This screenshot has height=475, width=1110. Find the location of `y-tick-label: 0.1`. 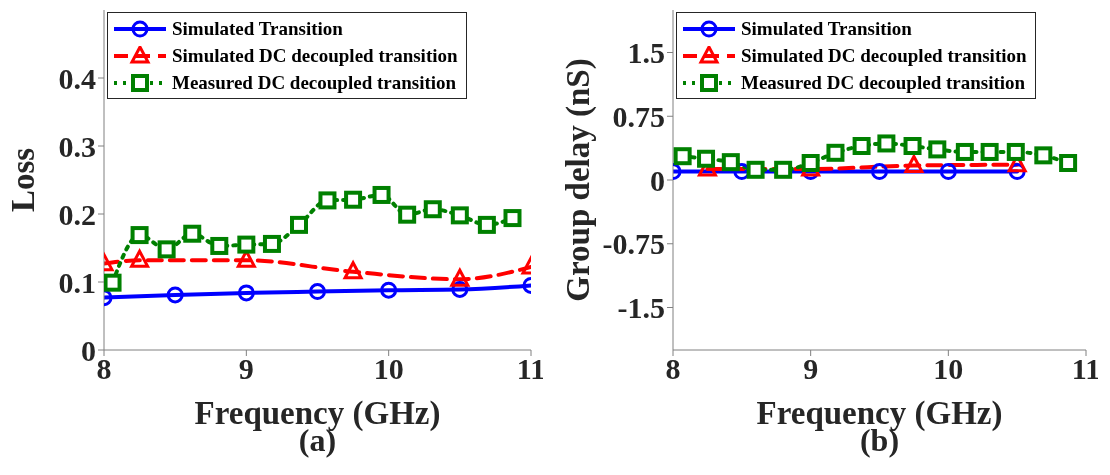

y-tick-label: 0.1 is located at coordinates (77, 282).